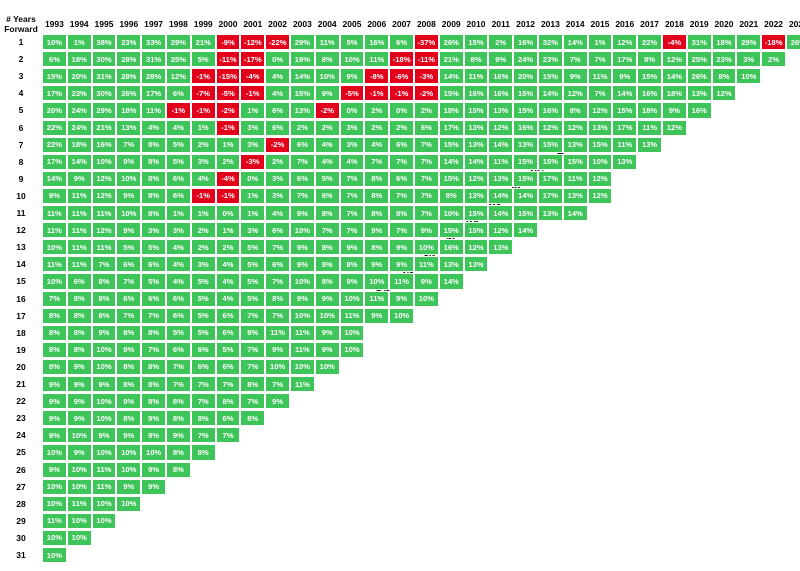 This screenshot has width=800, height=571. Describe the element at coordinates (352, 93) in the screenshot. I see `heatmap-cell: -5%` at that location.